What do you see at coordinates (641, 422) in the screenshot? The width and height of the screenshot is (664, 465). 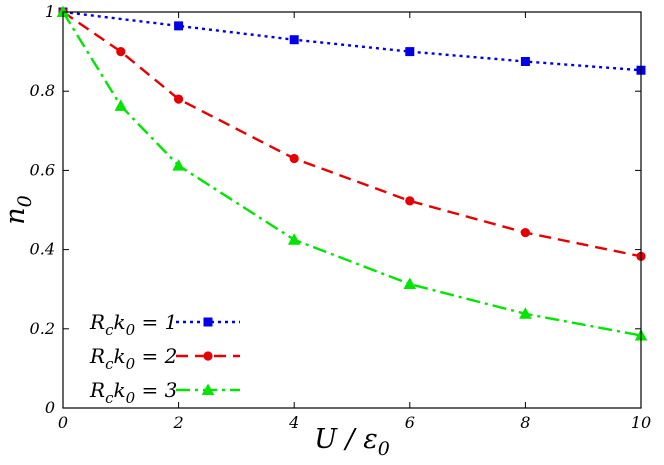 I see `x-tick-label: 10` at bounding box center [641, 422].